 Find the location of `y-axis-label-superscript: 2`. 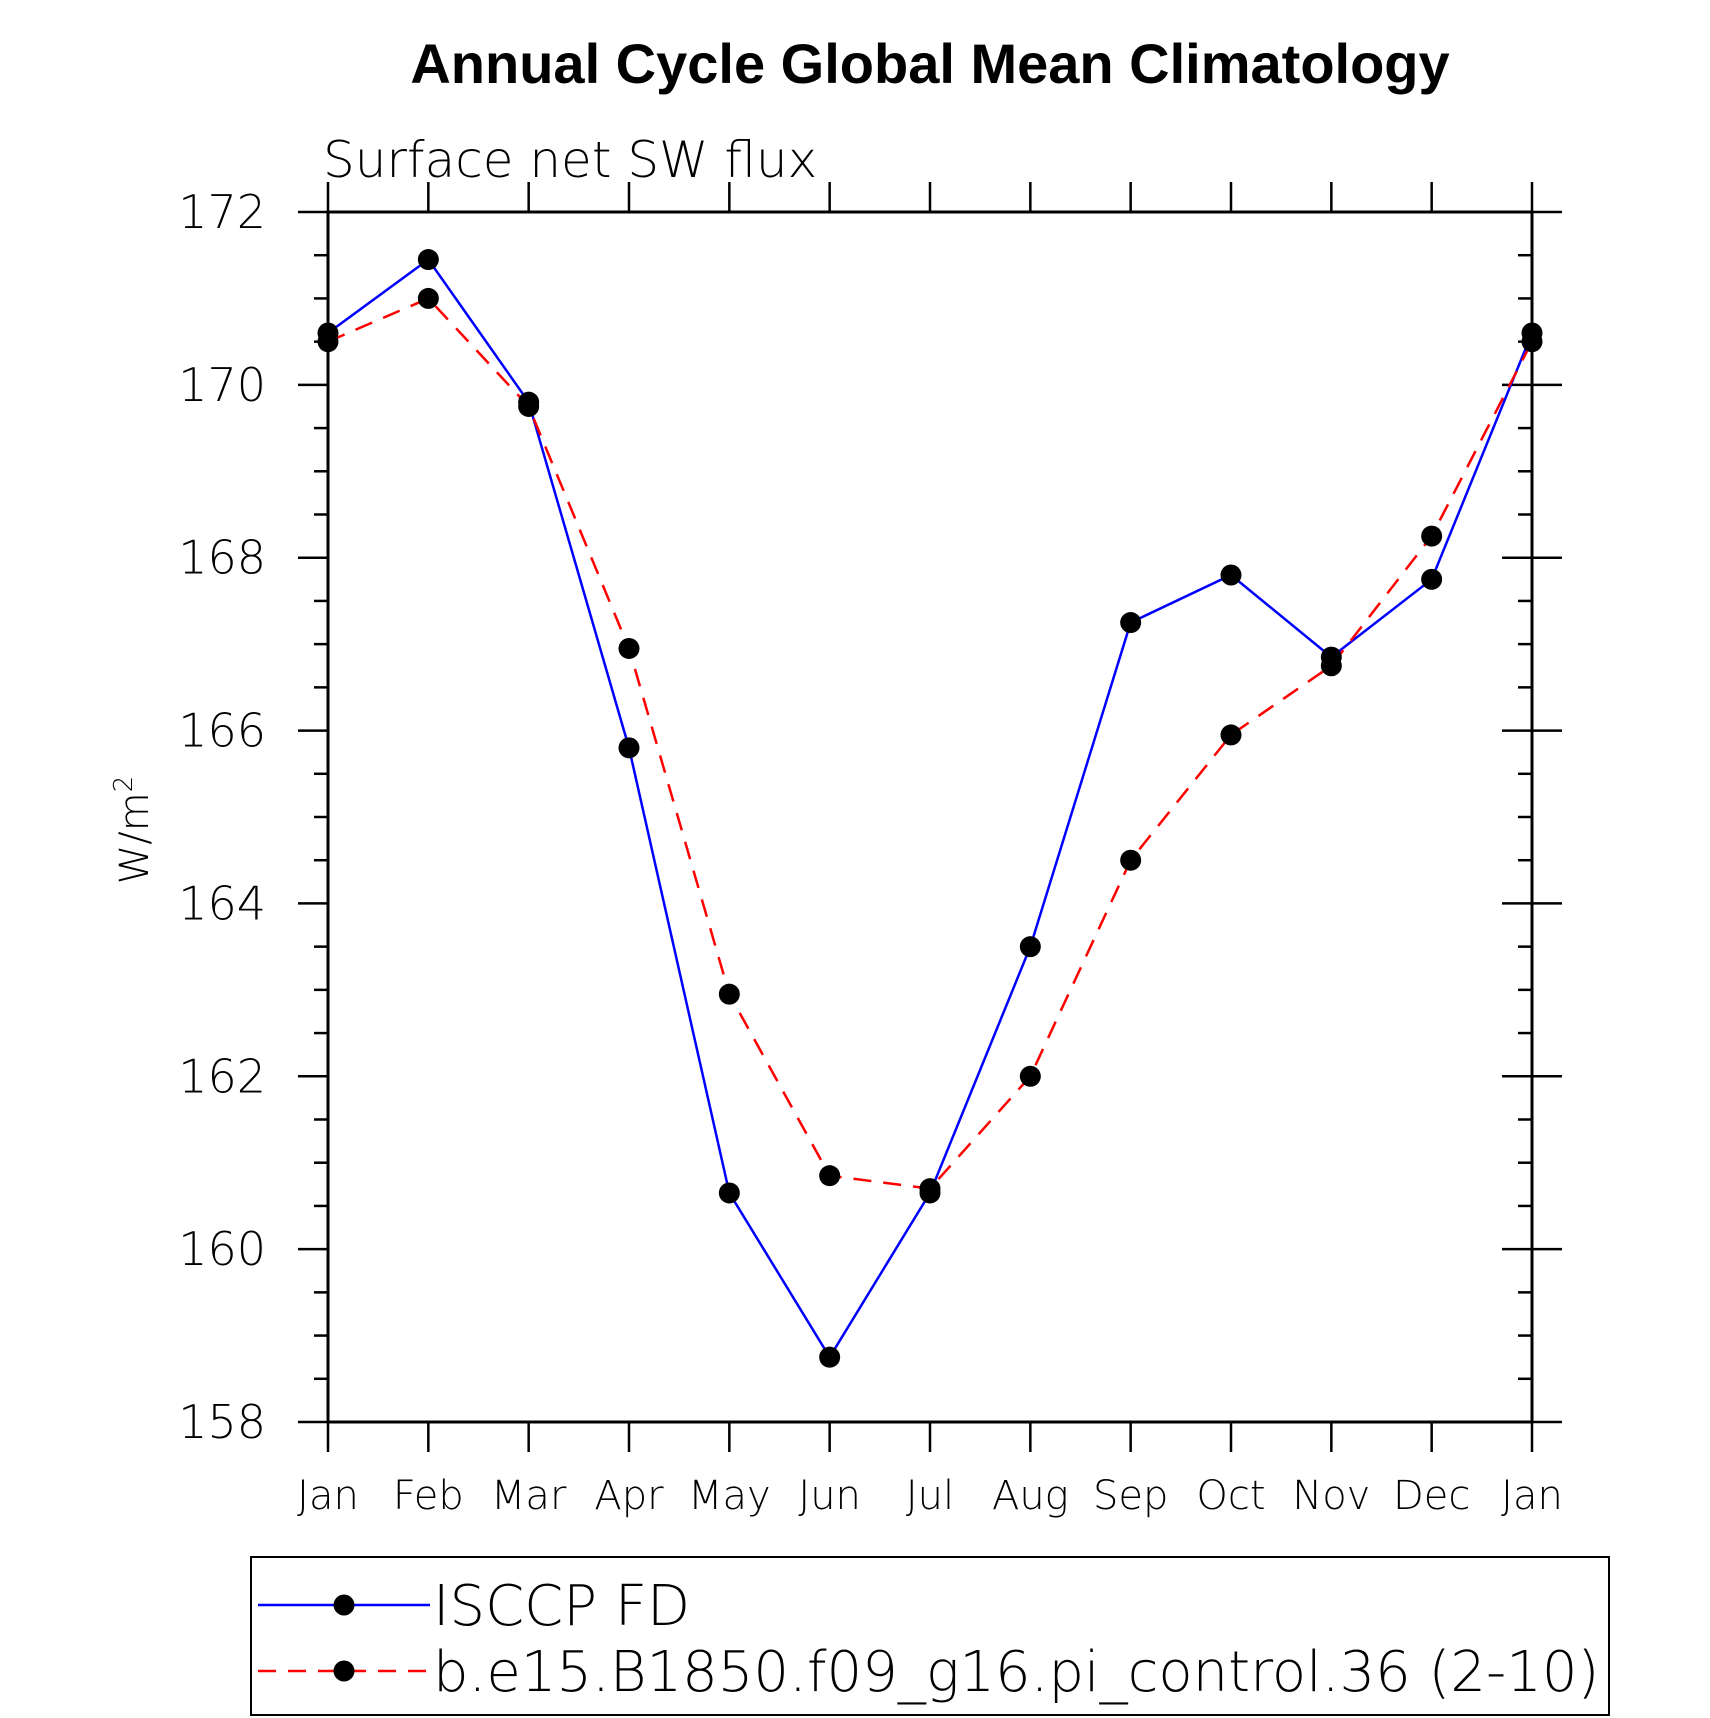

y-axis-label-superscript: 2 is located at coordinates (124, 784).